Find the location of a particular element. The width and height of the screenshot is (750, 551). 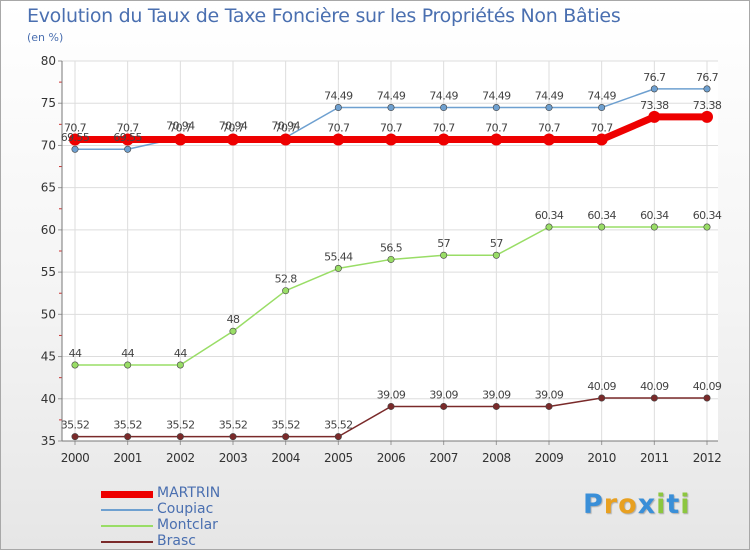

data-label-coupiac: 70.94 is located at coordinates (285, 126).